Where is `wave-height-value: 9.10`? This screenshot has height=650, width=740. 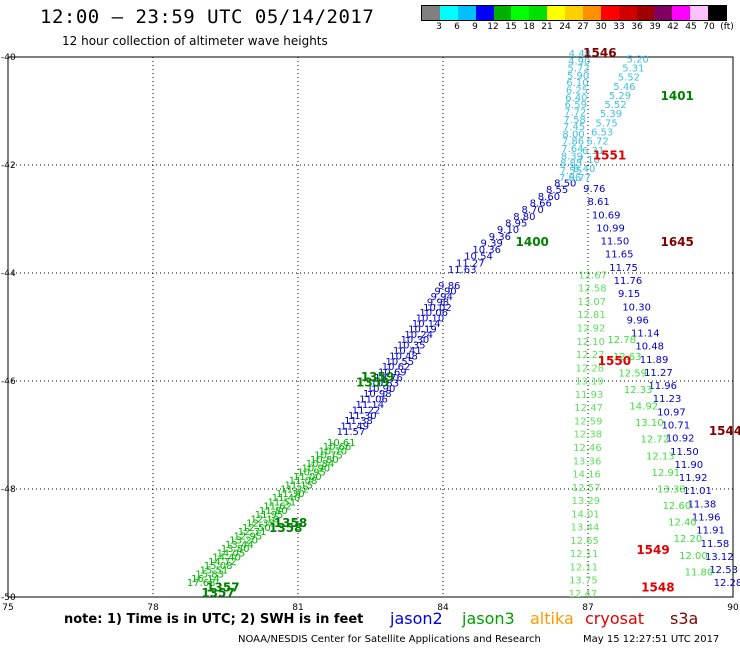 wave-height-value: 9.10 is located at coordinates (508, 230).